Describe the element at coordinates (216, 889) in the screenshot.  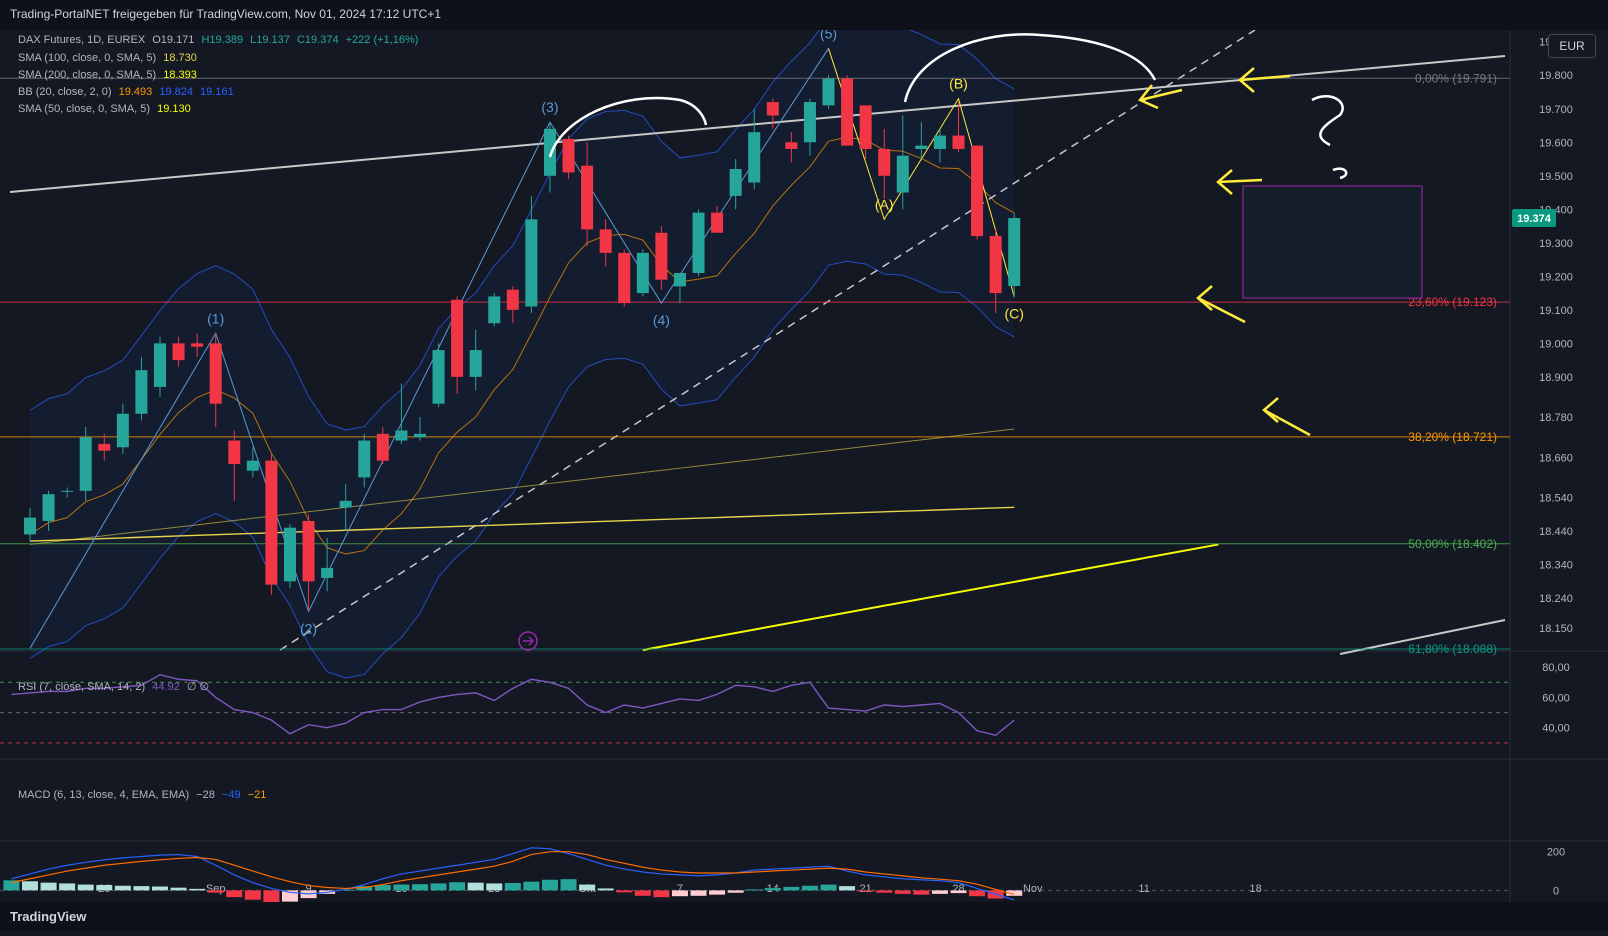
I see `x-tick-label: Sep` at that location.